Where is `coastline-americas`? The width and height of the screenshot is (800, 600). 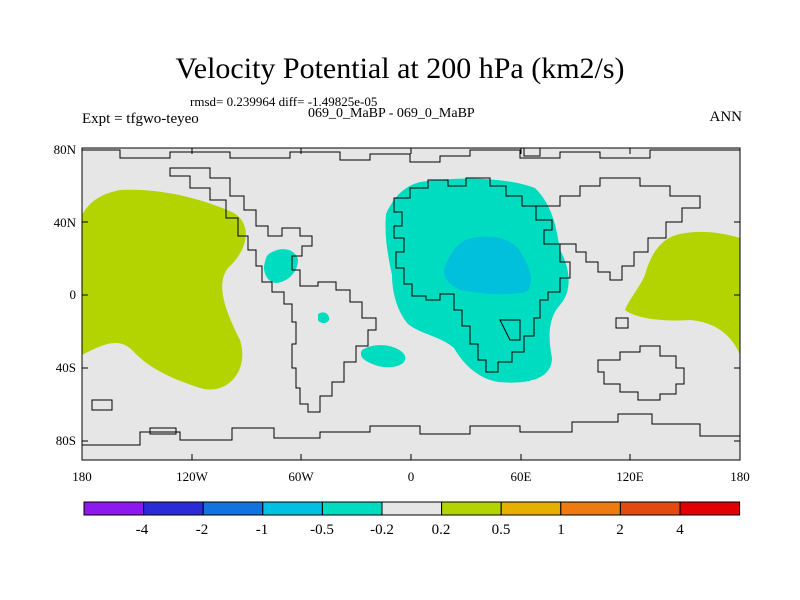 coastline-americas is located at coordinates (273, 290).